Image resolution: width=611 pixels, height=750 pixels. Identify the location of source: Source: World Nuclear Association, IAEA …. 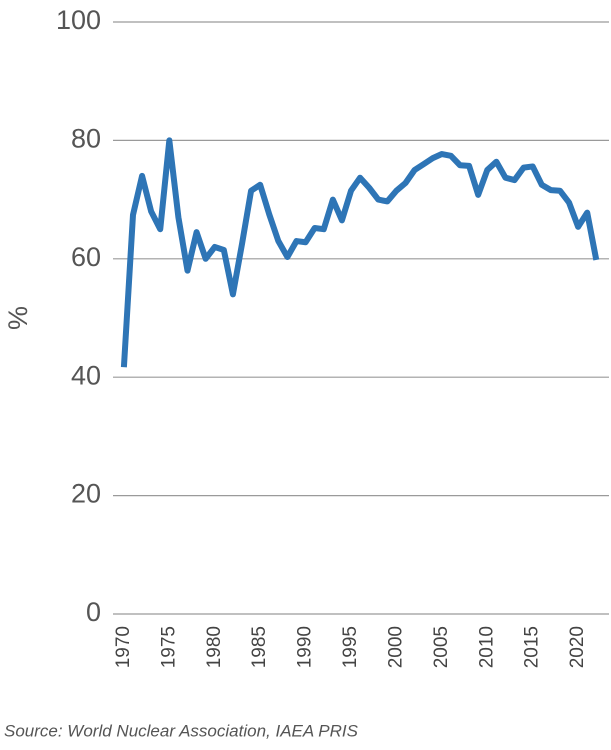
(181, 730).